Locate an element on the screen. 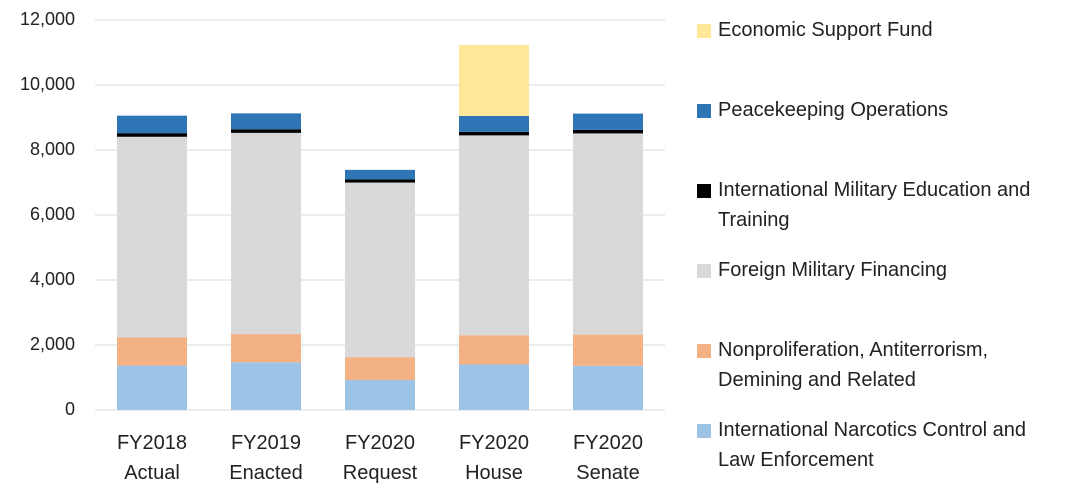 The width and height of the screenshot is (1080, 491). y-tick-label: 10,000 is located at coordinates (47, 84).